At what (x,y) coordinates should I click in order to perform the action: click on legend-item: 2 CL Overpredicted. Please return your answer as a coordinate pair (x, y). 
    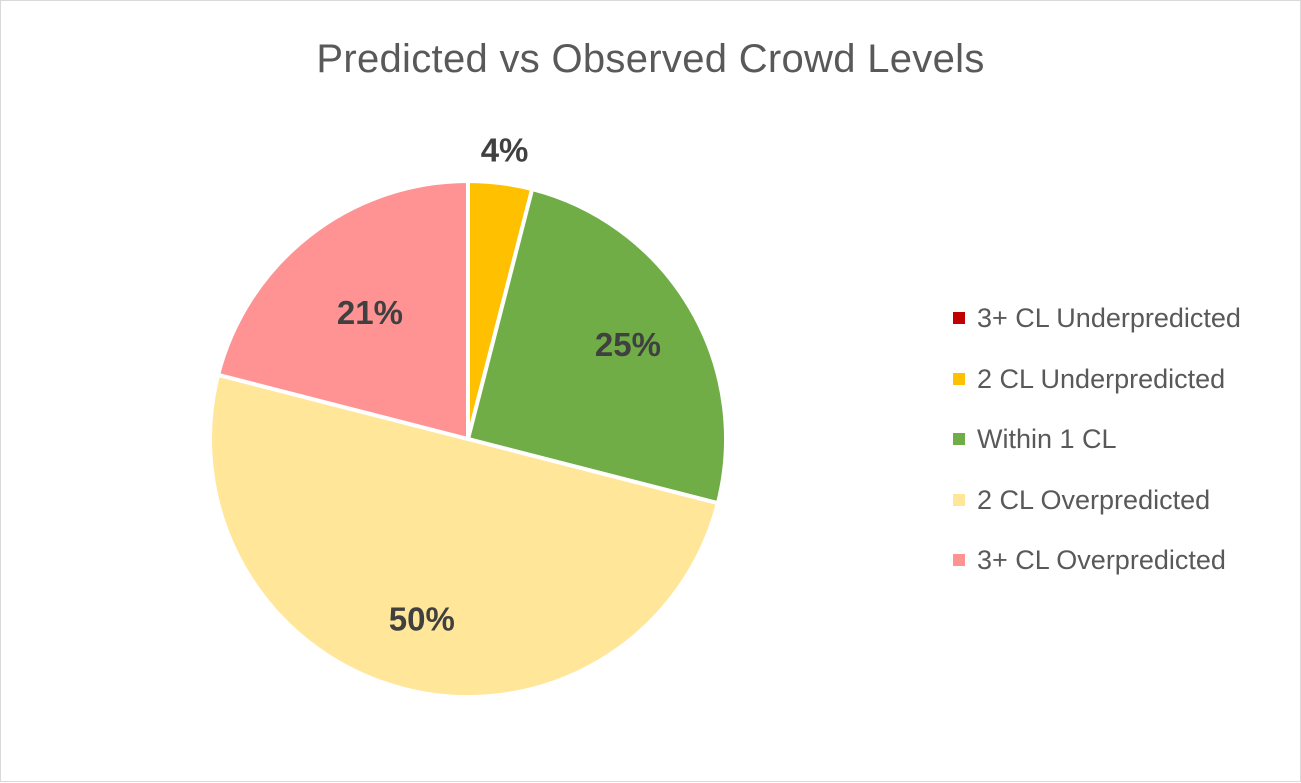
    Looking at the image, I should click on (1097, 509).